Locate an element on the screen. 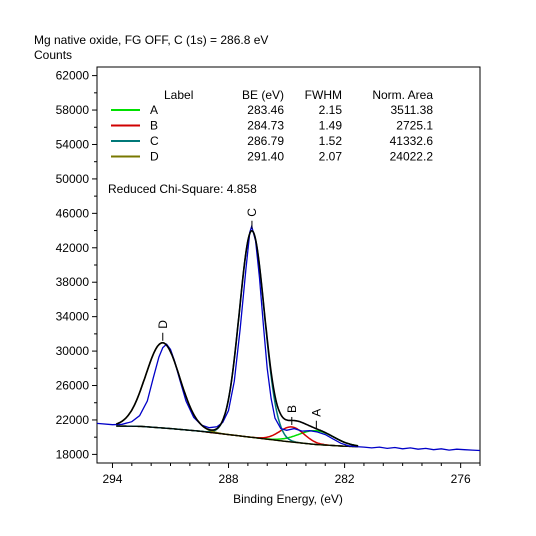 Image resolution: width=536 pixels, height=536 pixels. legend-row-be: 283.46 is located at coordinates (265, 110).